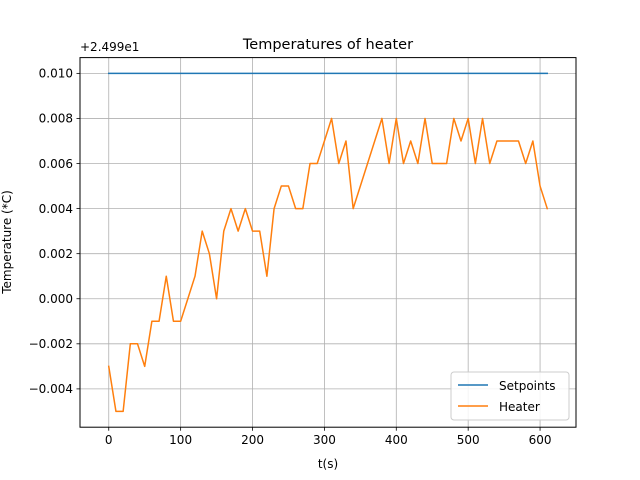 The image size is (640, 480). What do you see at coordinates (519, 407) in the screenshot?
I see `legend-label-heater: Heater` at bounding box center [519, 407].